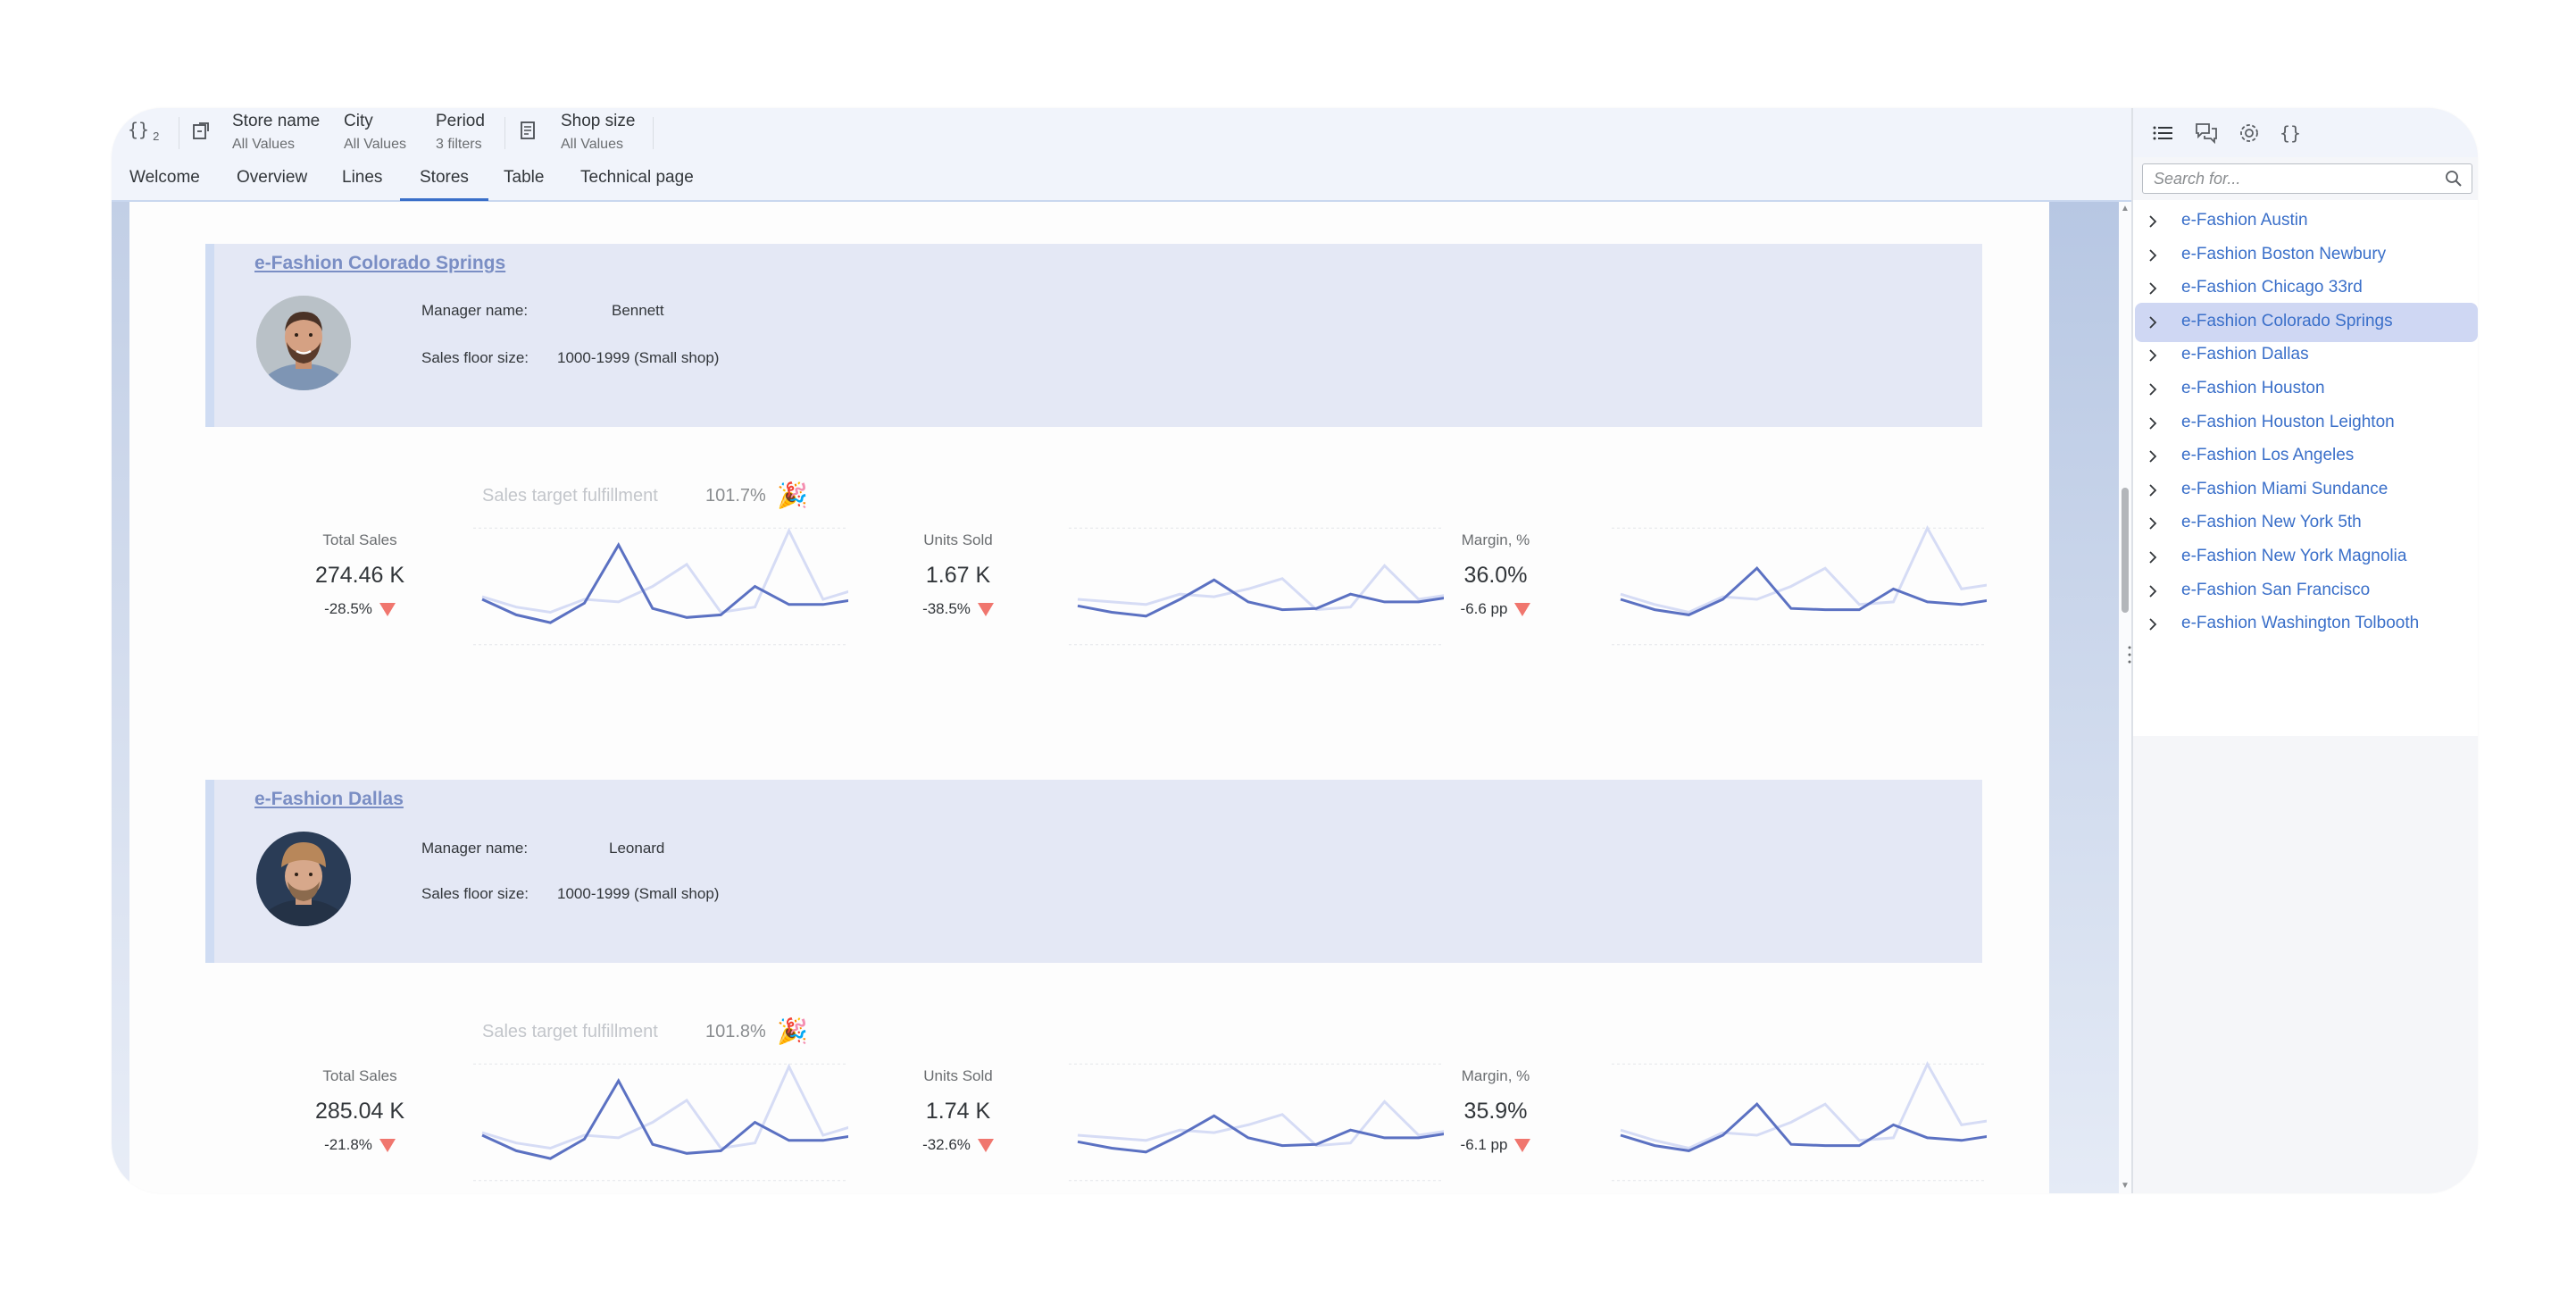 The image size is (2576, 1296). I want to click on kpi-delta: -21.8%, so click(360, 1145).